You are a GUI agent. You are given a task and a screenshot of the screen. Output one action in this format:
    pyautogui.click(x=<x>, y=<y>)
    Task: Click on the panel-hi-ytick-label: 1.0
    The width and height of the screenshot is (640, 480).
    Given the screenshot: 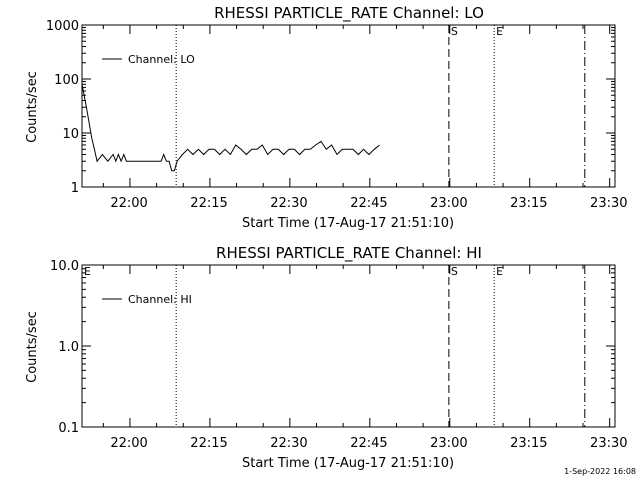 What is the action you would take?
    pyautogui.click(x=68, y=347)
    